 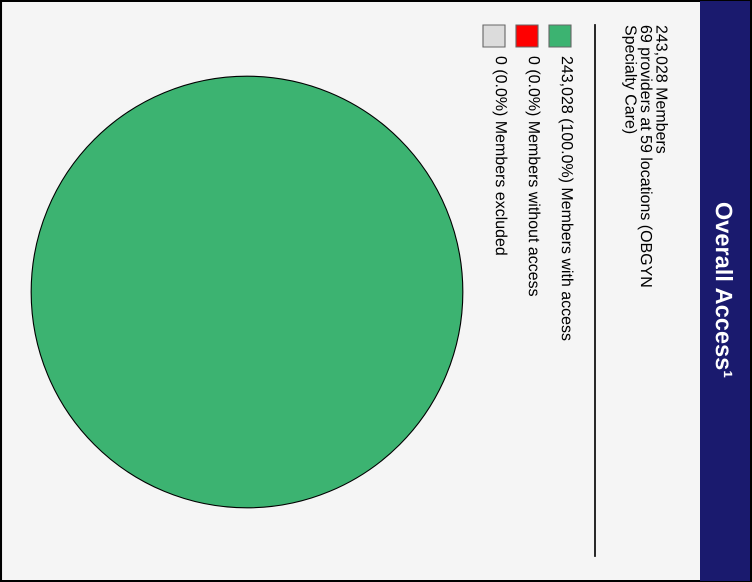 I want to click on text: Overall Access¹, so click(x=725, y=290).